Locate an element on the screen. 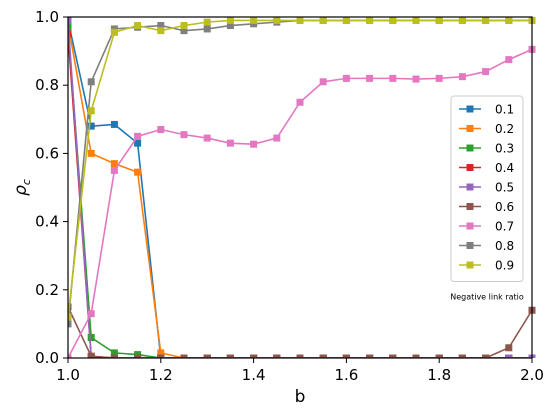  y-axis-symbol: ρ is located at coordinates (21, 190).